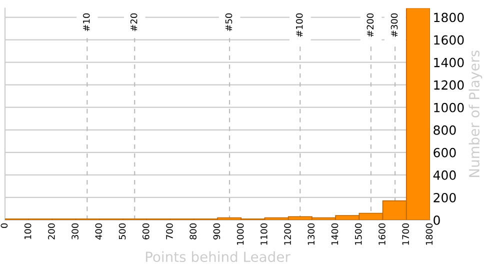 The height and width of the screenshot is (275, 500). What do you see at coordinates (370, 25) in the screenshot?
I see `annotation: #200` at bounding box center [370, 25].